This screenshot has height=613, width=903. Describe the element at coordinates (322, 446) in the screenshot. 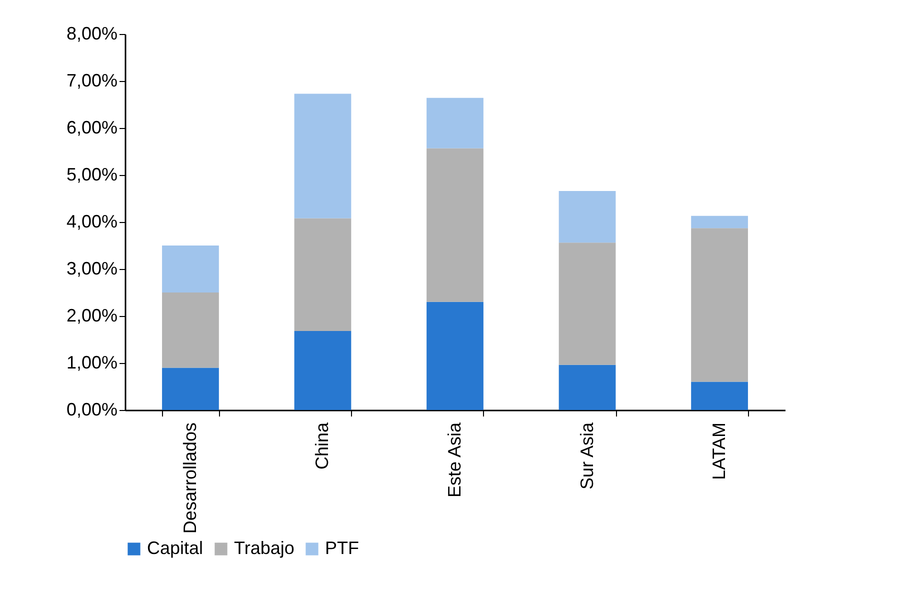

I see `x-tick-label: China` at that location.